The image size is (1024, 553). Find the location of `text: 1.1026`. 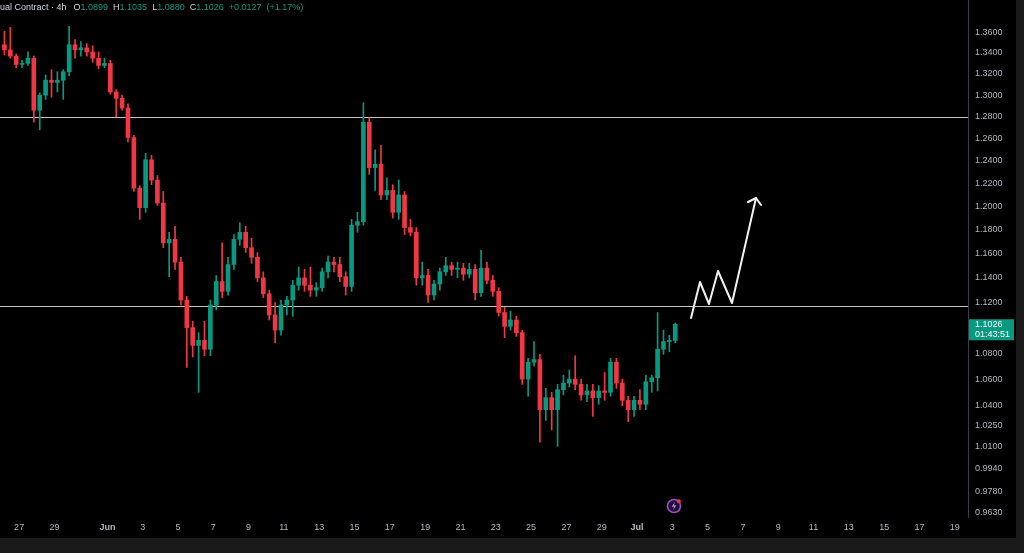

text: 1.1026 is located at coordinates (989, 324).